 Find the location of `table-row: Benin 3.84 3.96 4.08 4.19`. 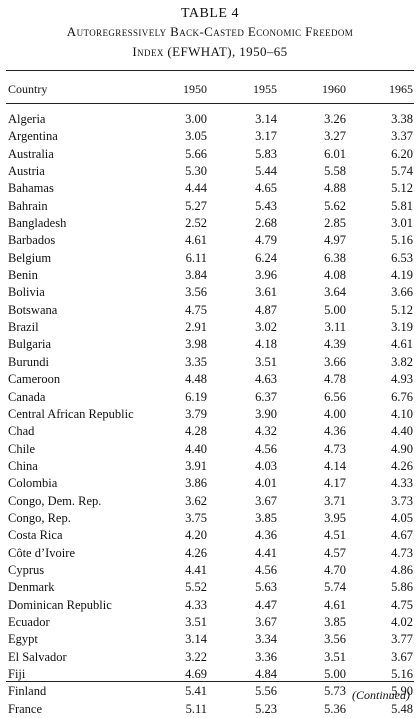

table-row: Benin 3.84 3.96 4.08 4.19 is located at coordinates (210, 275).